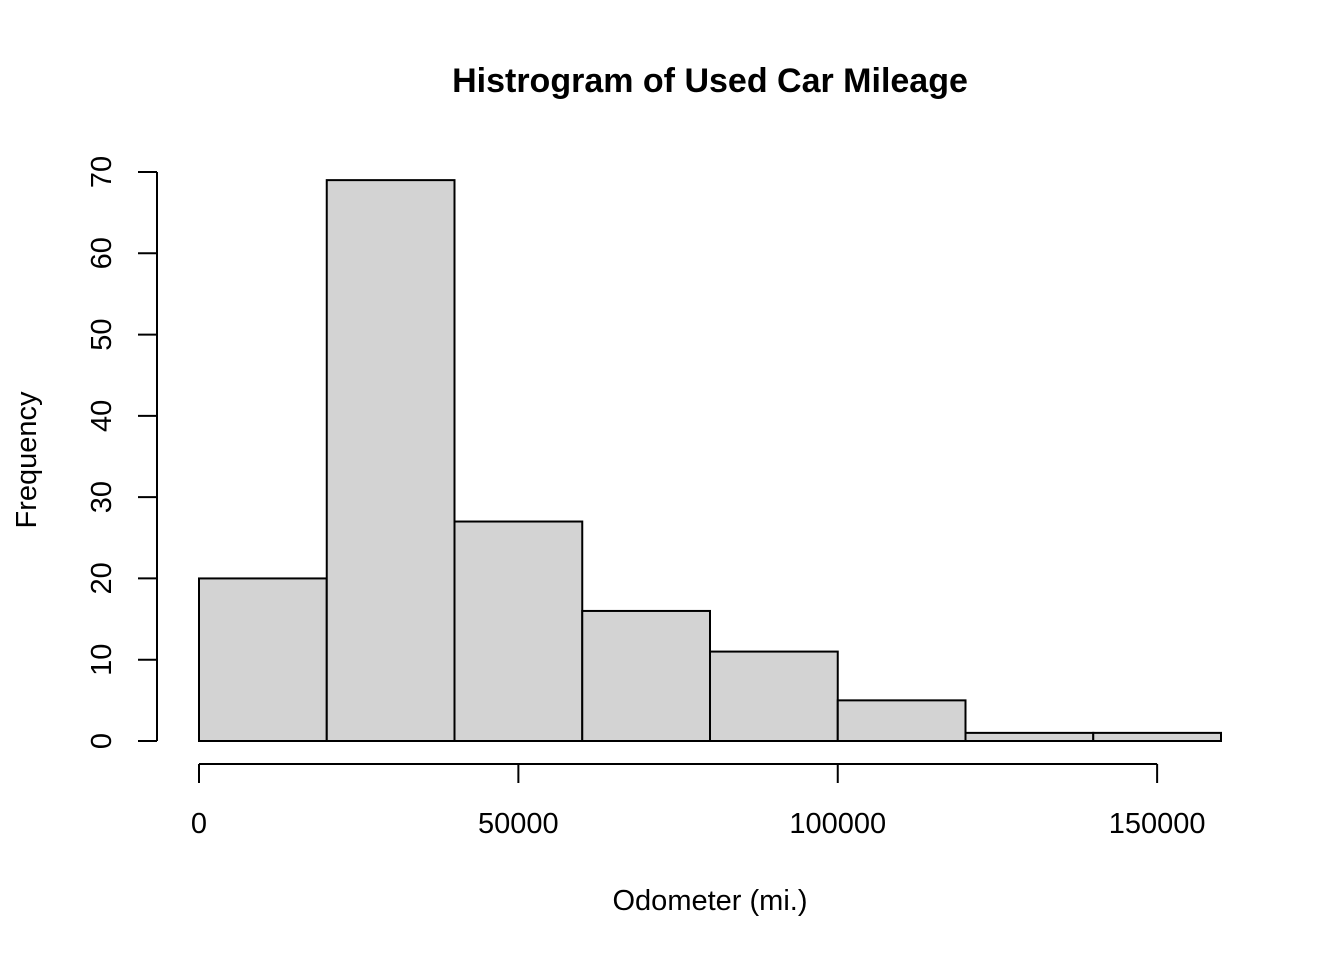 This screenshot has height=960, width=1344. What do you see at coordinates (122, 452) in the screenshot?
I see `y-axis: 0 10 20 30 40 50 60 70` at bounding box center [122, 452].